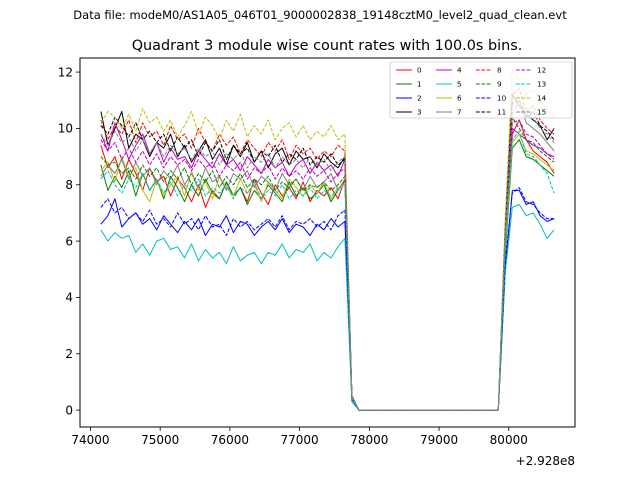 Image resolution: width=640 pixels, height=480 pixels. What do you see at coordinates (90, 440) in the screenshot?
I see `x-tick-label: 74000` at bounding box center [90, 440].